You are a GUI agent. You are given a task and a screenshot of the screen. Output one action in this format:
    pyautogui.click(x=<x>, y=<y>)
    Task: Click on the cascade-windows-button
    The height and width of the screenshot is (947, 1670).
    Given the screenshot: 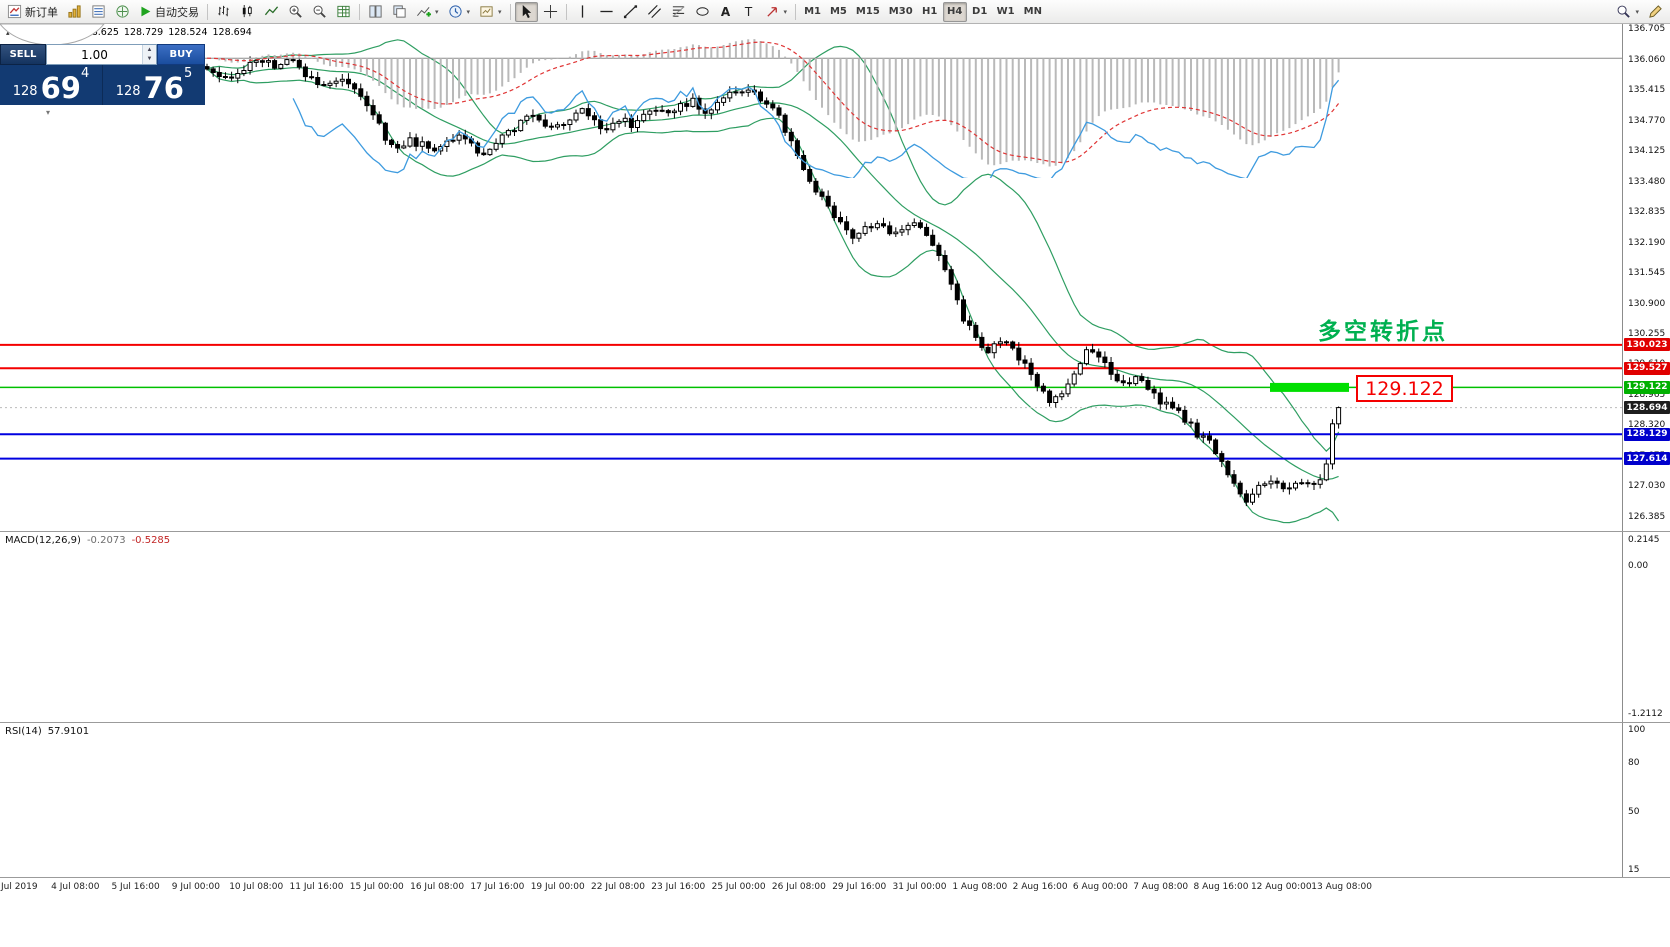 What is the action you would take?
    pyautogui.click(x=399, y=12)
    